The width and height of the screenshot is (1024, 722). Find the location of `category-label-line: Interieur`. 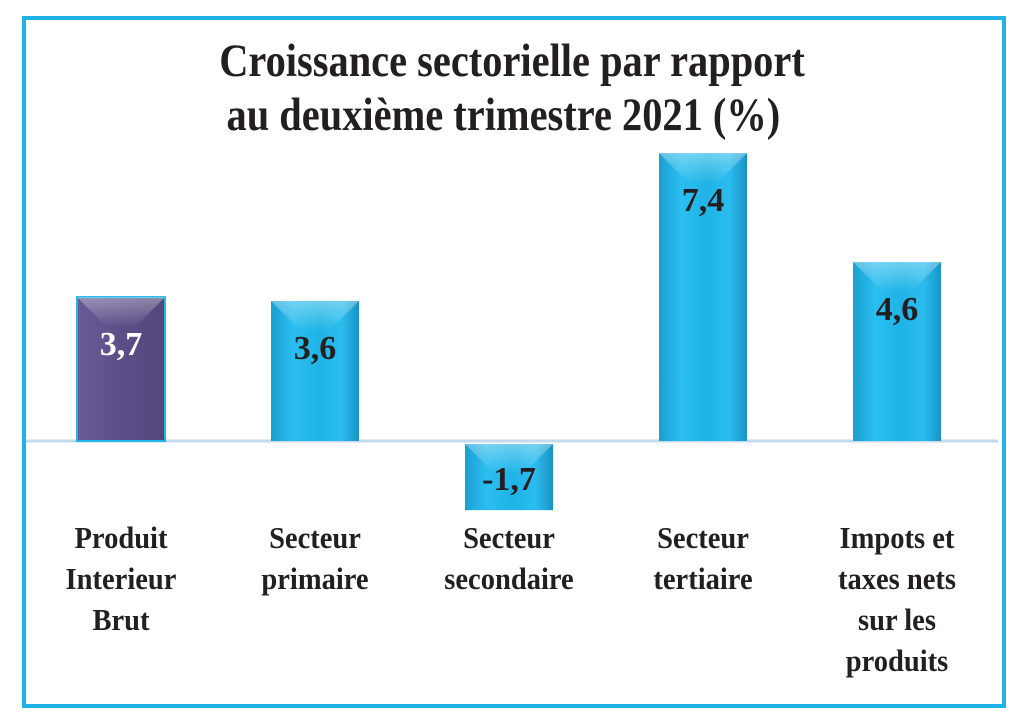

category-label-line: Interieur is located at coordinates (121, 578).